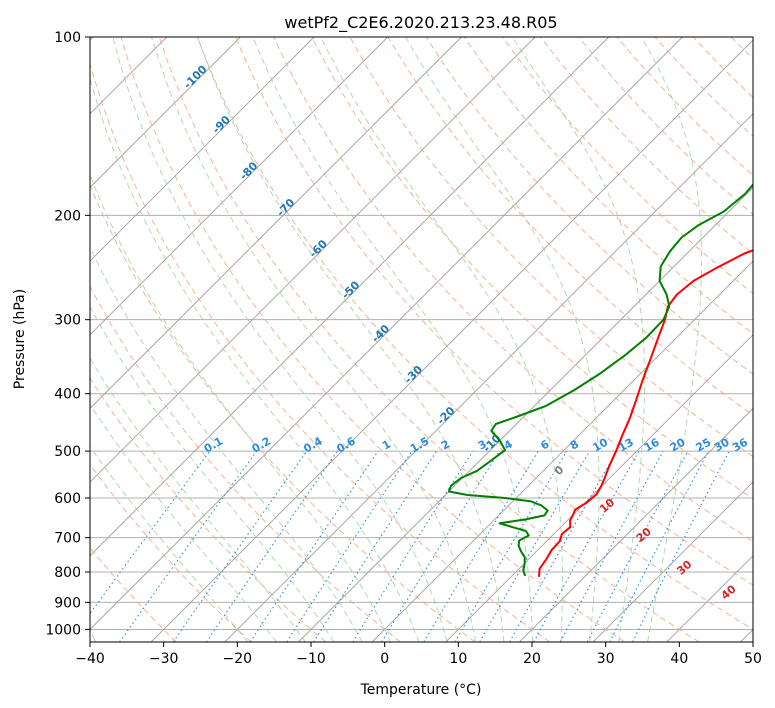 This screenshot has height=708, width=775. What do you see at coordinates (678, 444) in the screenshot?
I see `mixing-ratio-label: 20` at bounding box center [678, 444].